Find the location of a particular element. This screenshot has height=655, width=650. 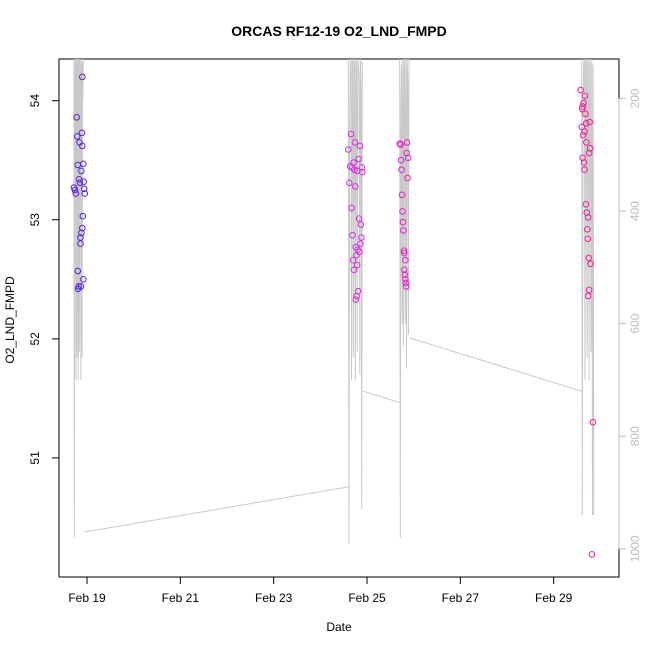

x-tick-label: Feb 21 is located at coordinates (181, 598).